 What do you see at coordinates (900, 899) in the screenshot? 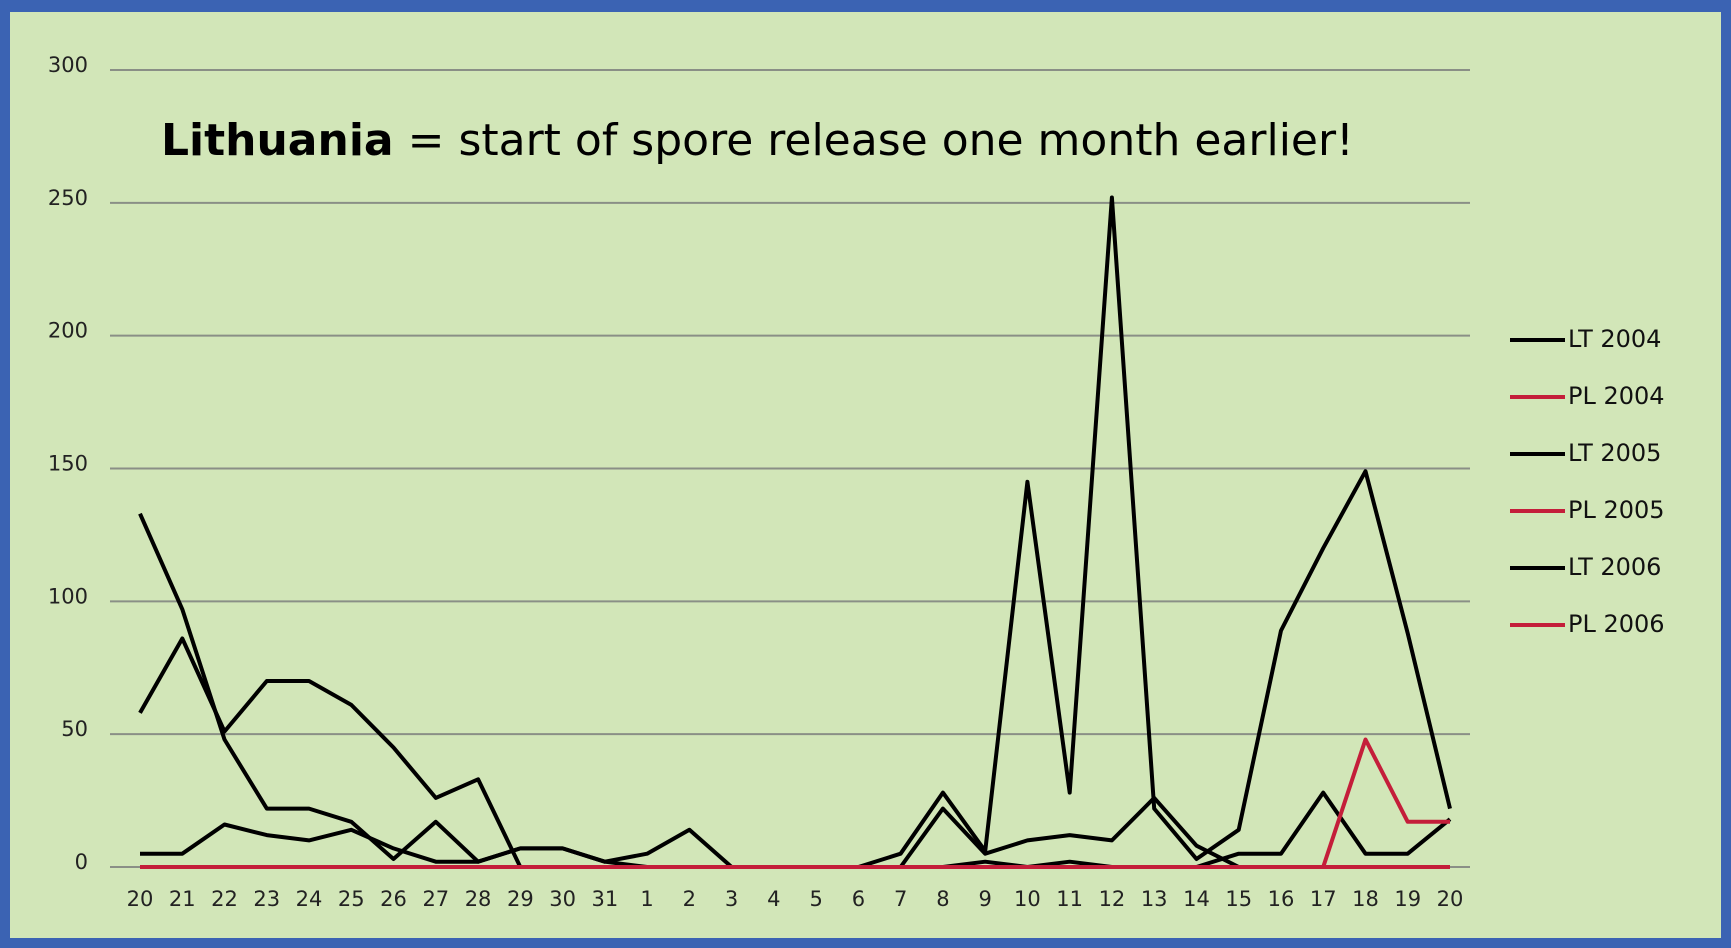
I see `x-tick-label: 7` at bounding box center [900, 899].